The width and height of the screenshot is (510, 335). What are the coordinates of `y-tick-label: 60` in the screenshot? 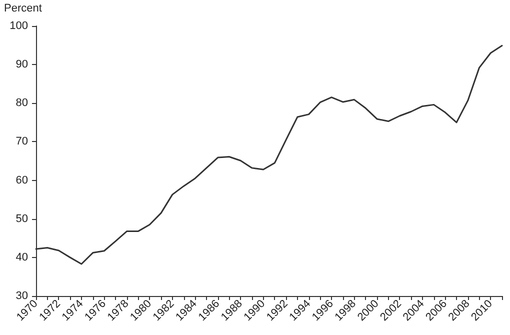 It's located at (22, 180).